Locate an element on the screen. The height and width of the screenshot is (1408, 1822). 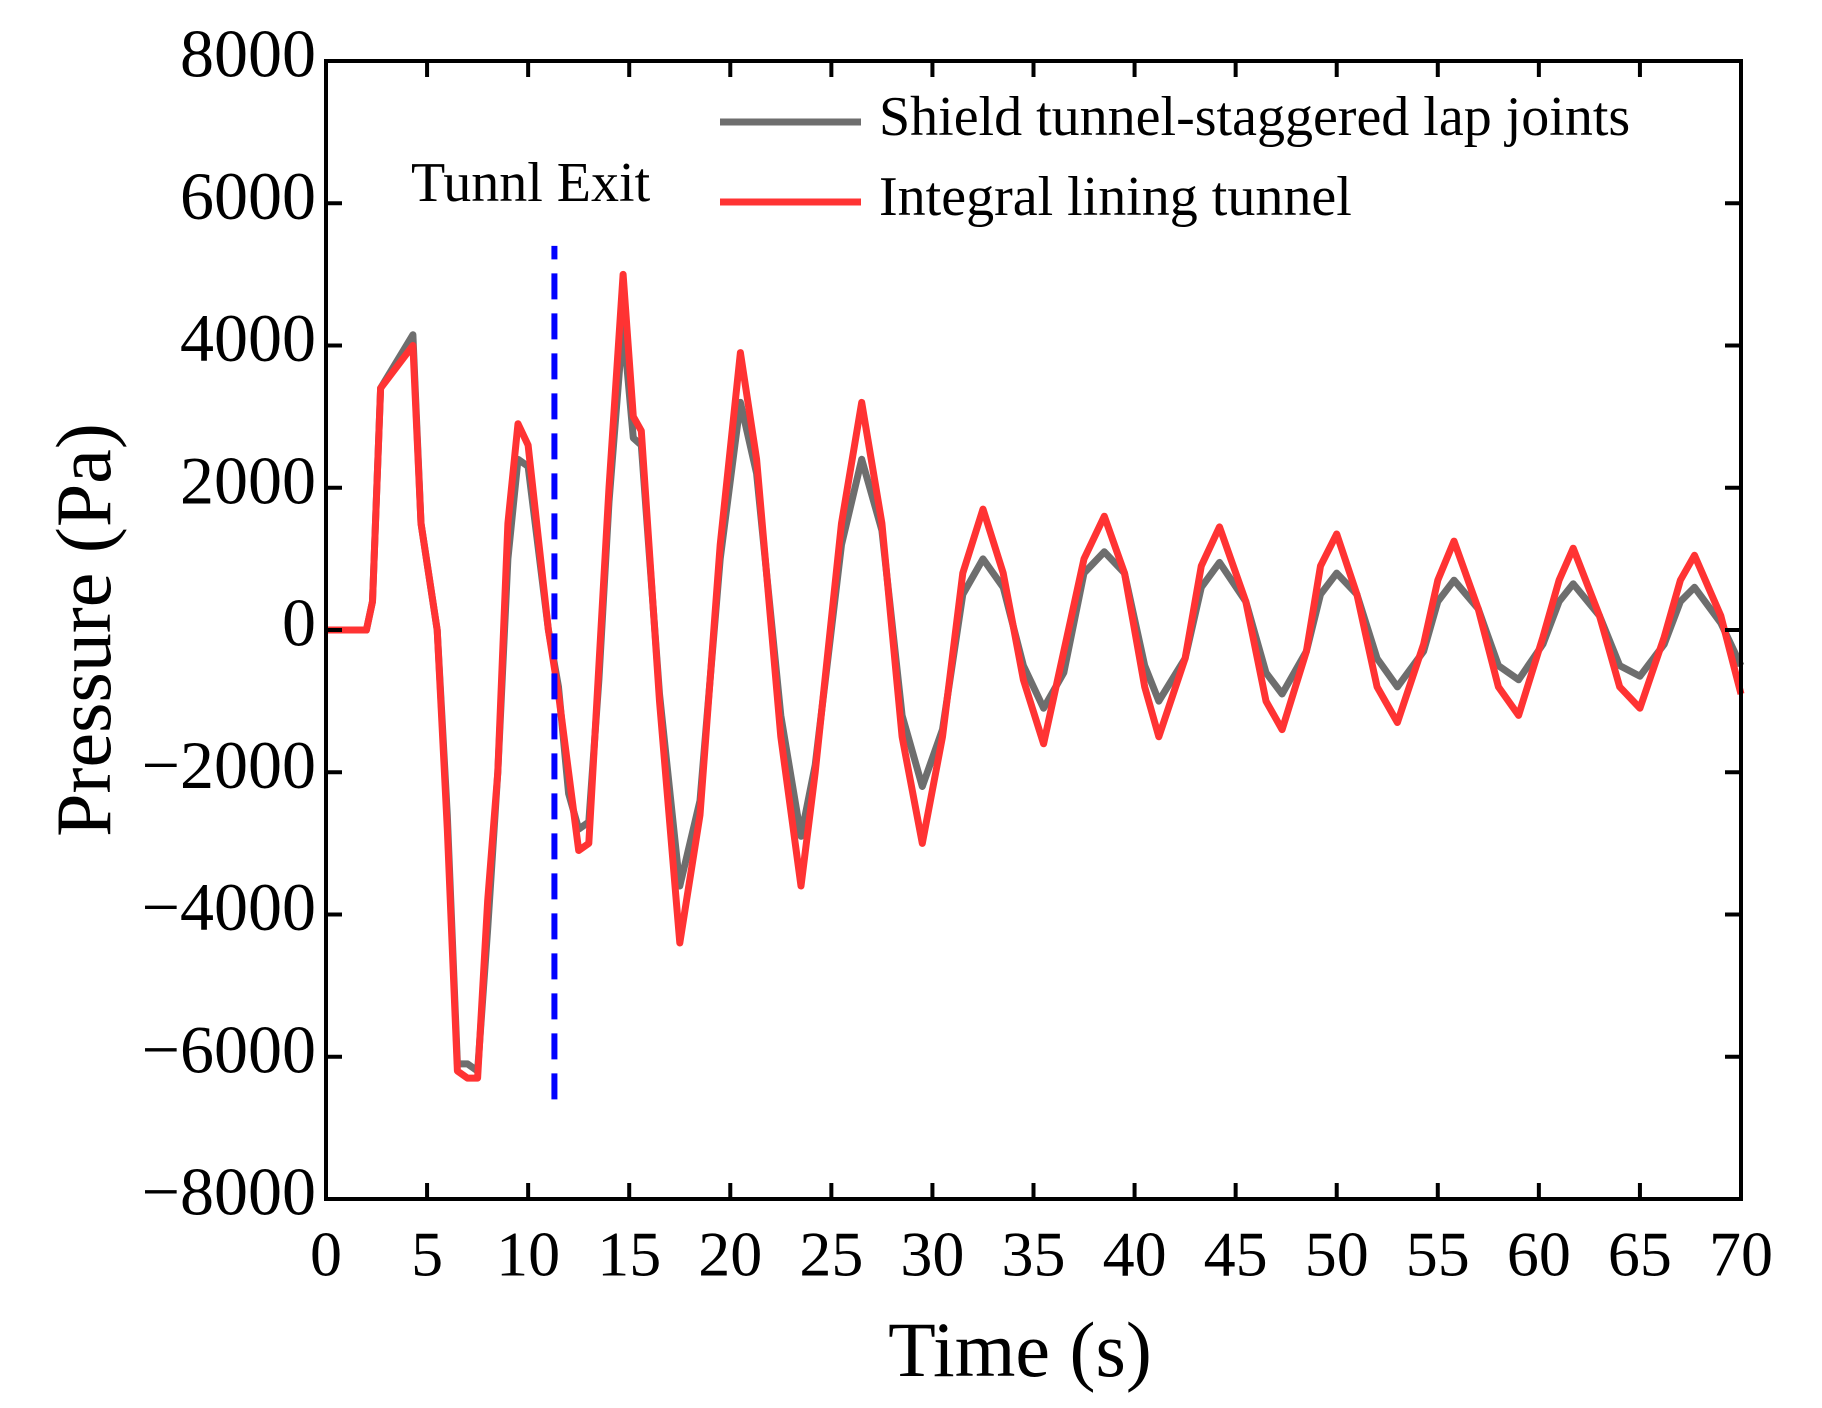
x-tick-label: 65 is located at coordinates (1640, 1254).